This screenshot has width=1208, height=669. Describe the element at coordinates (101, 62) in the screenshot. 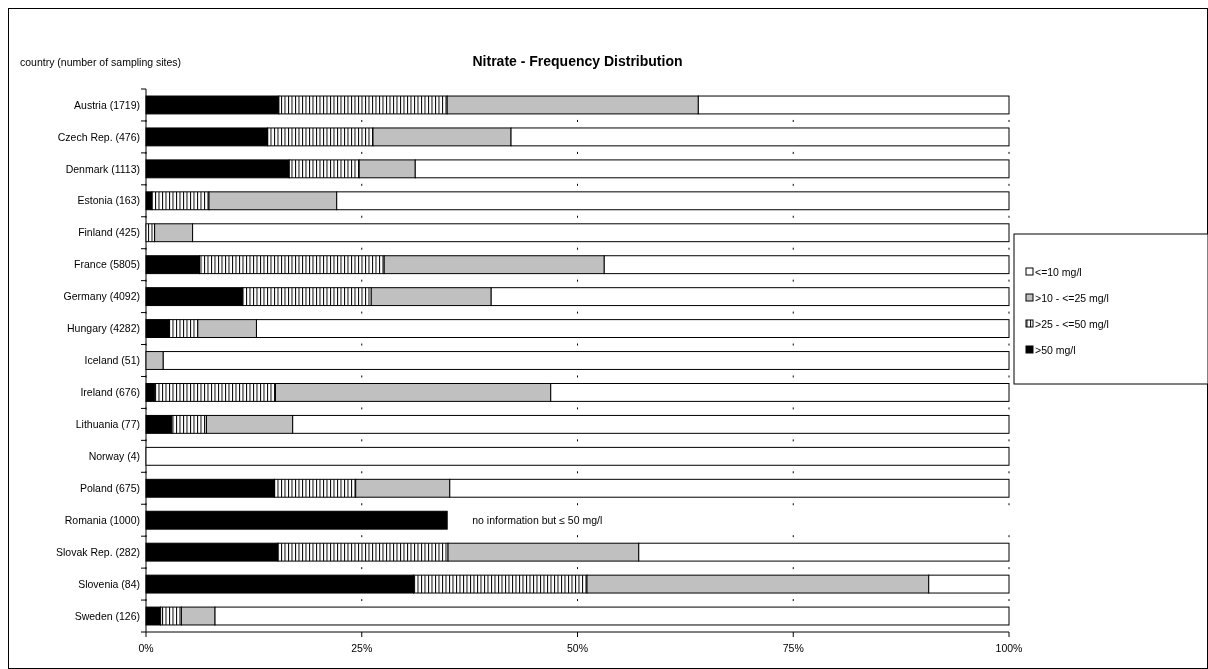

I see `y-axis-title: country (number of sampling sites)` at that location.